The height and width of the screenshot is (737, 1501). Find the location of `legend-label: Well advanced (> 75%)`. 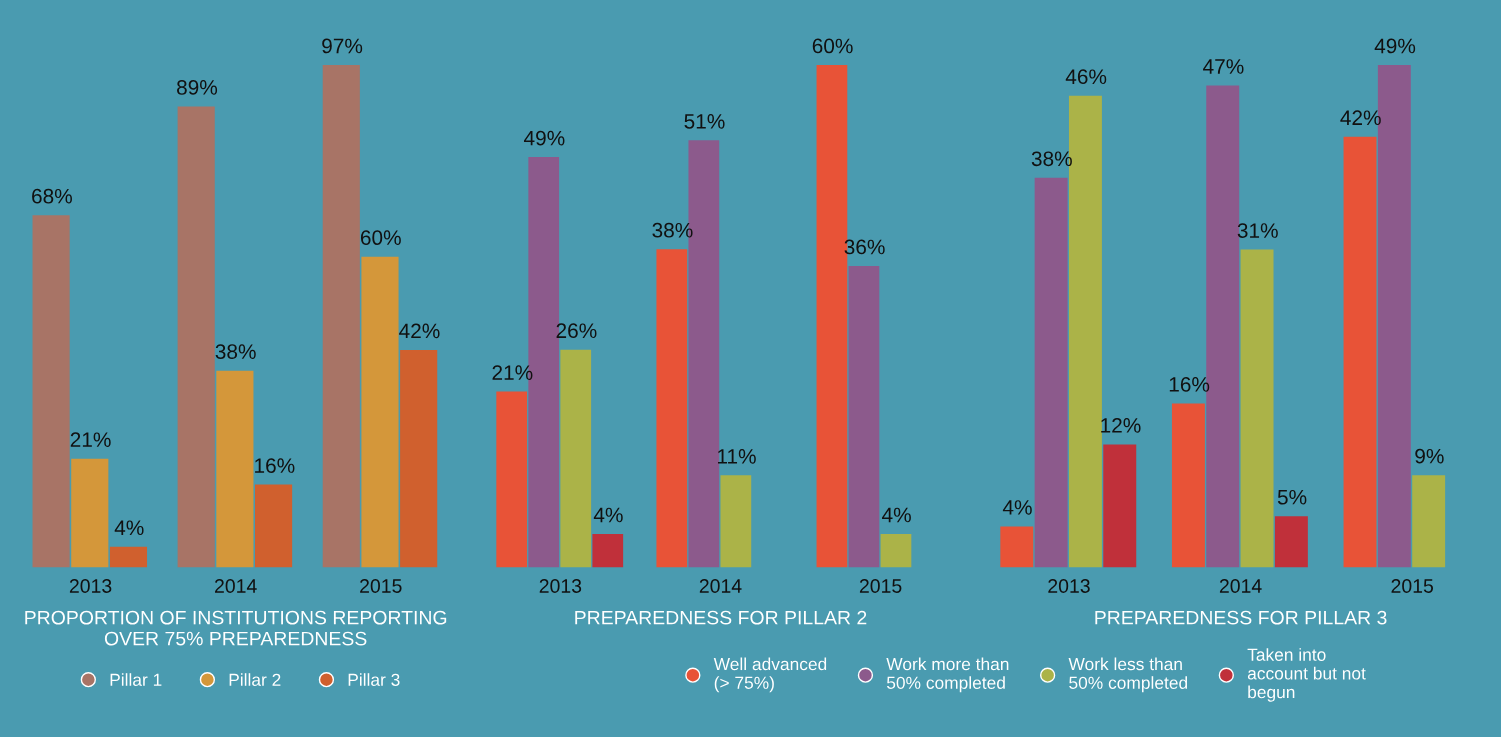

legend-label: Well advanced (> 75%) is located at coordinates (770, 675).